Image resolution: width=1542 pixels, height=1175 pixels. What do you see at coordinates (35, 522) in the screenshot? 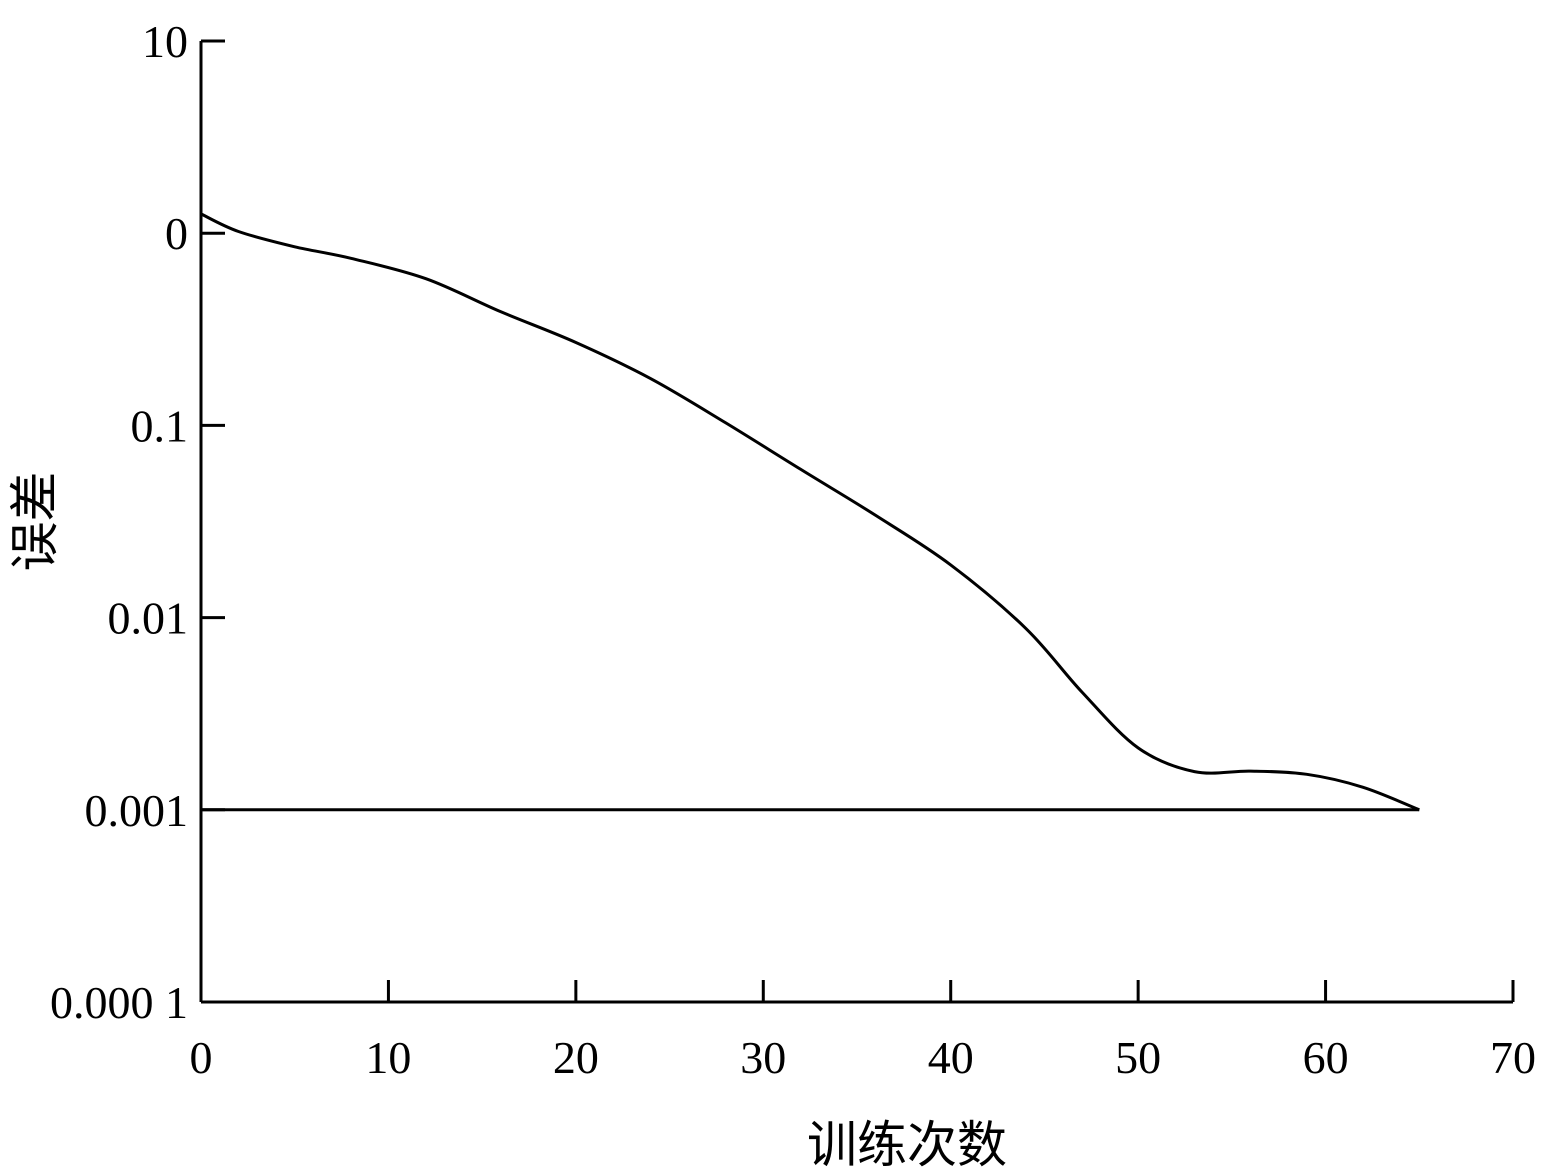
I see `y-axis-title: 误差` at bounding box center [35, 522].